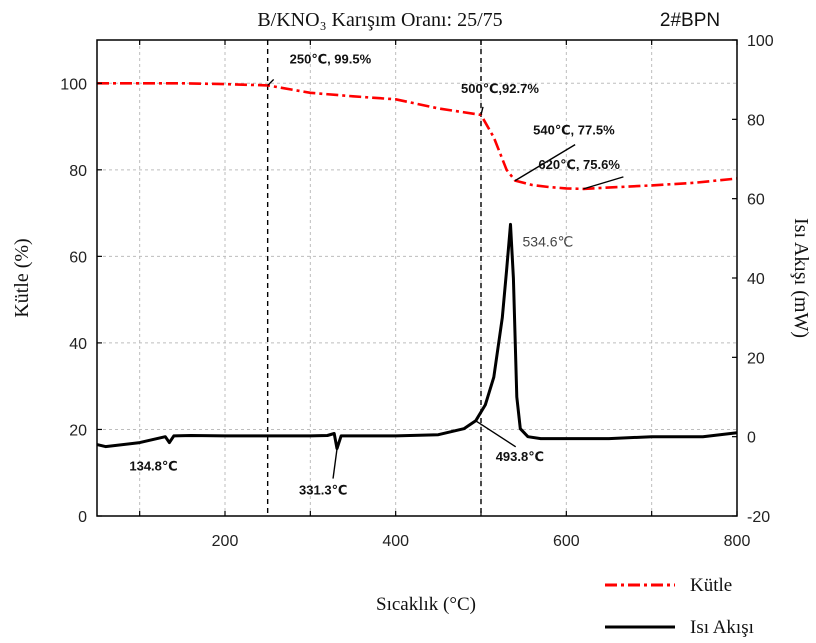 This screenshot has height=643, width=816. I want to click on y-left-tick-label-0: 0, so click(82, 517).